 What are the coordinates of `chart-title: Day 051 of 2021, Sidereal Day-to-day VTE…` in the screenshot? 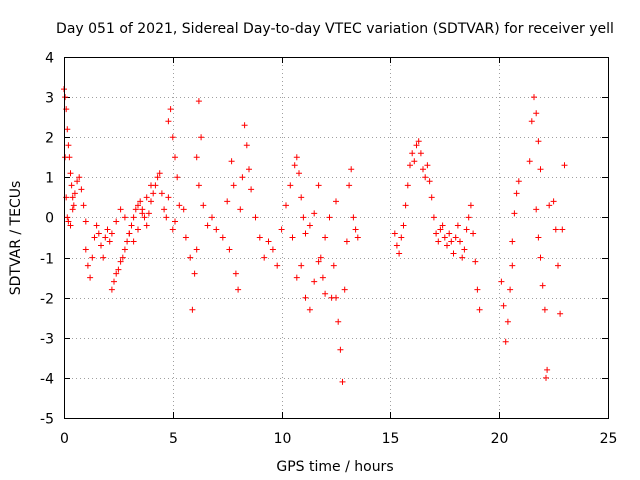 It's located at (335, 29).